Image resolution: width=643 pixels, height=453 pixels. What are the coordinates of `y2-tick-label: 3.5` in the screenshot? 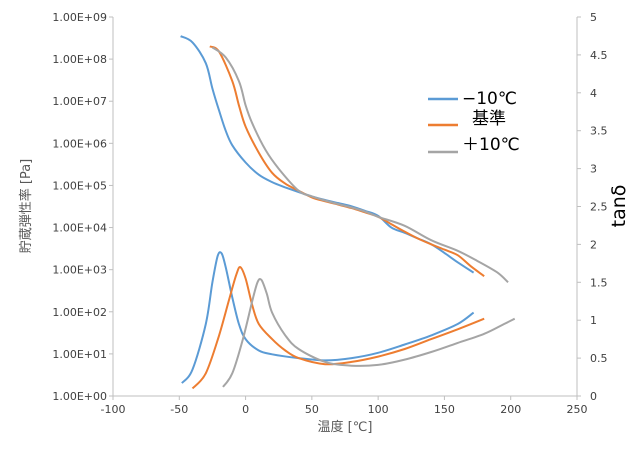 It's located at (599, 131).